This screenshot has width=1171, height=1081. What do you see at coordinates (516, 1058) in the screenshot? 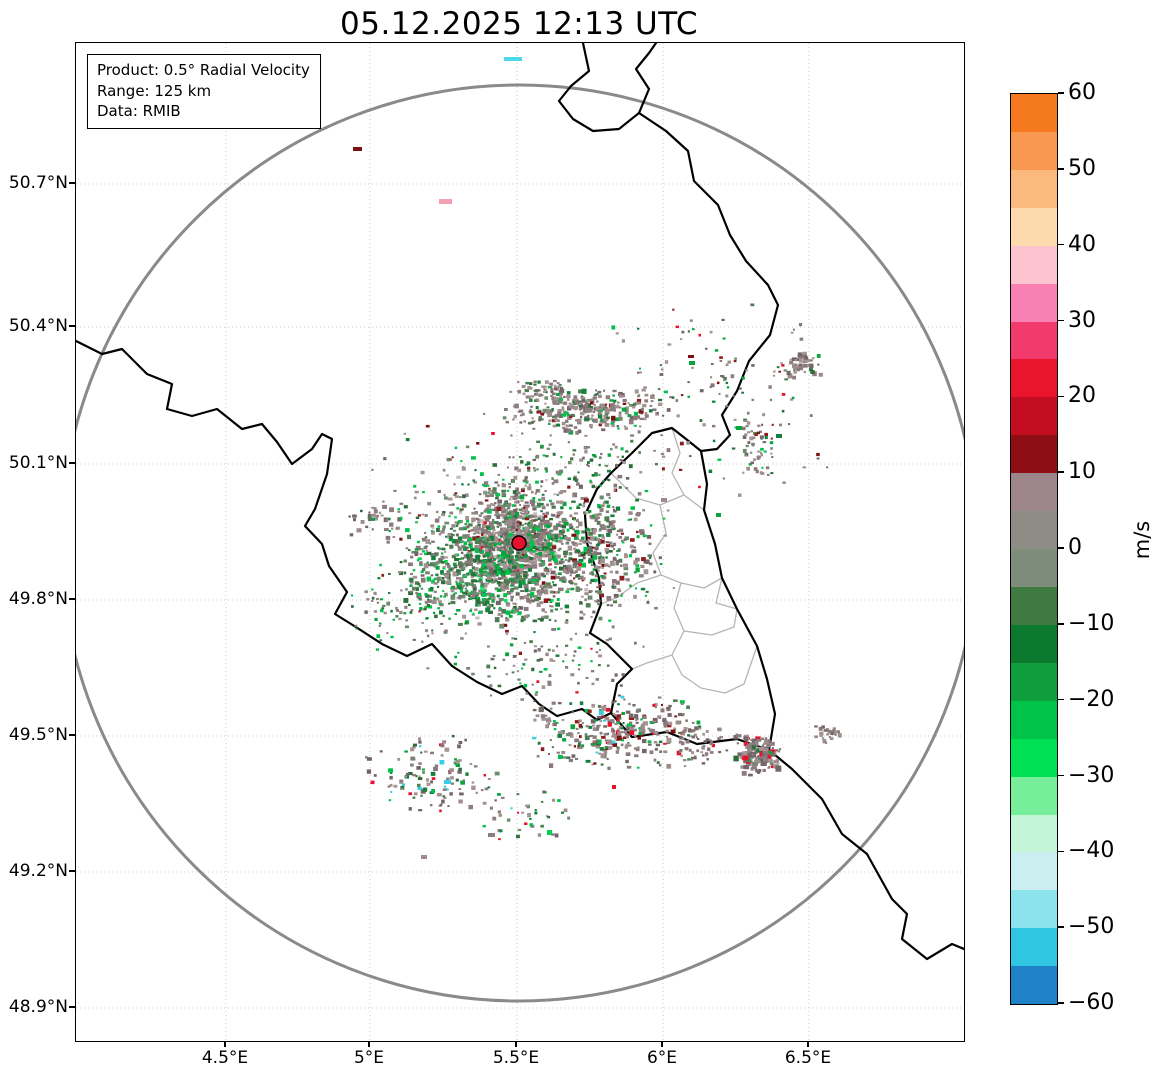
I see `x-tick-label: 5.5°E` at bounding box center [516, 1058].